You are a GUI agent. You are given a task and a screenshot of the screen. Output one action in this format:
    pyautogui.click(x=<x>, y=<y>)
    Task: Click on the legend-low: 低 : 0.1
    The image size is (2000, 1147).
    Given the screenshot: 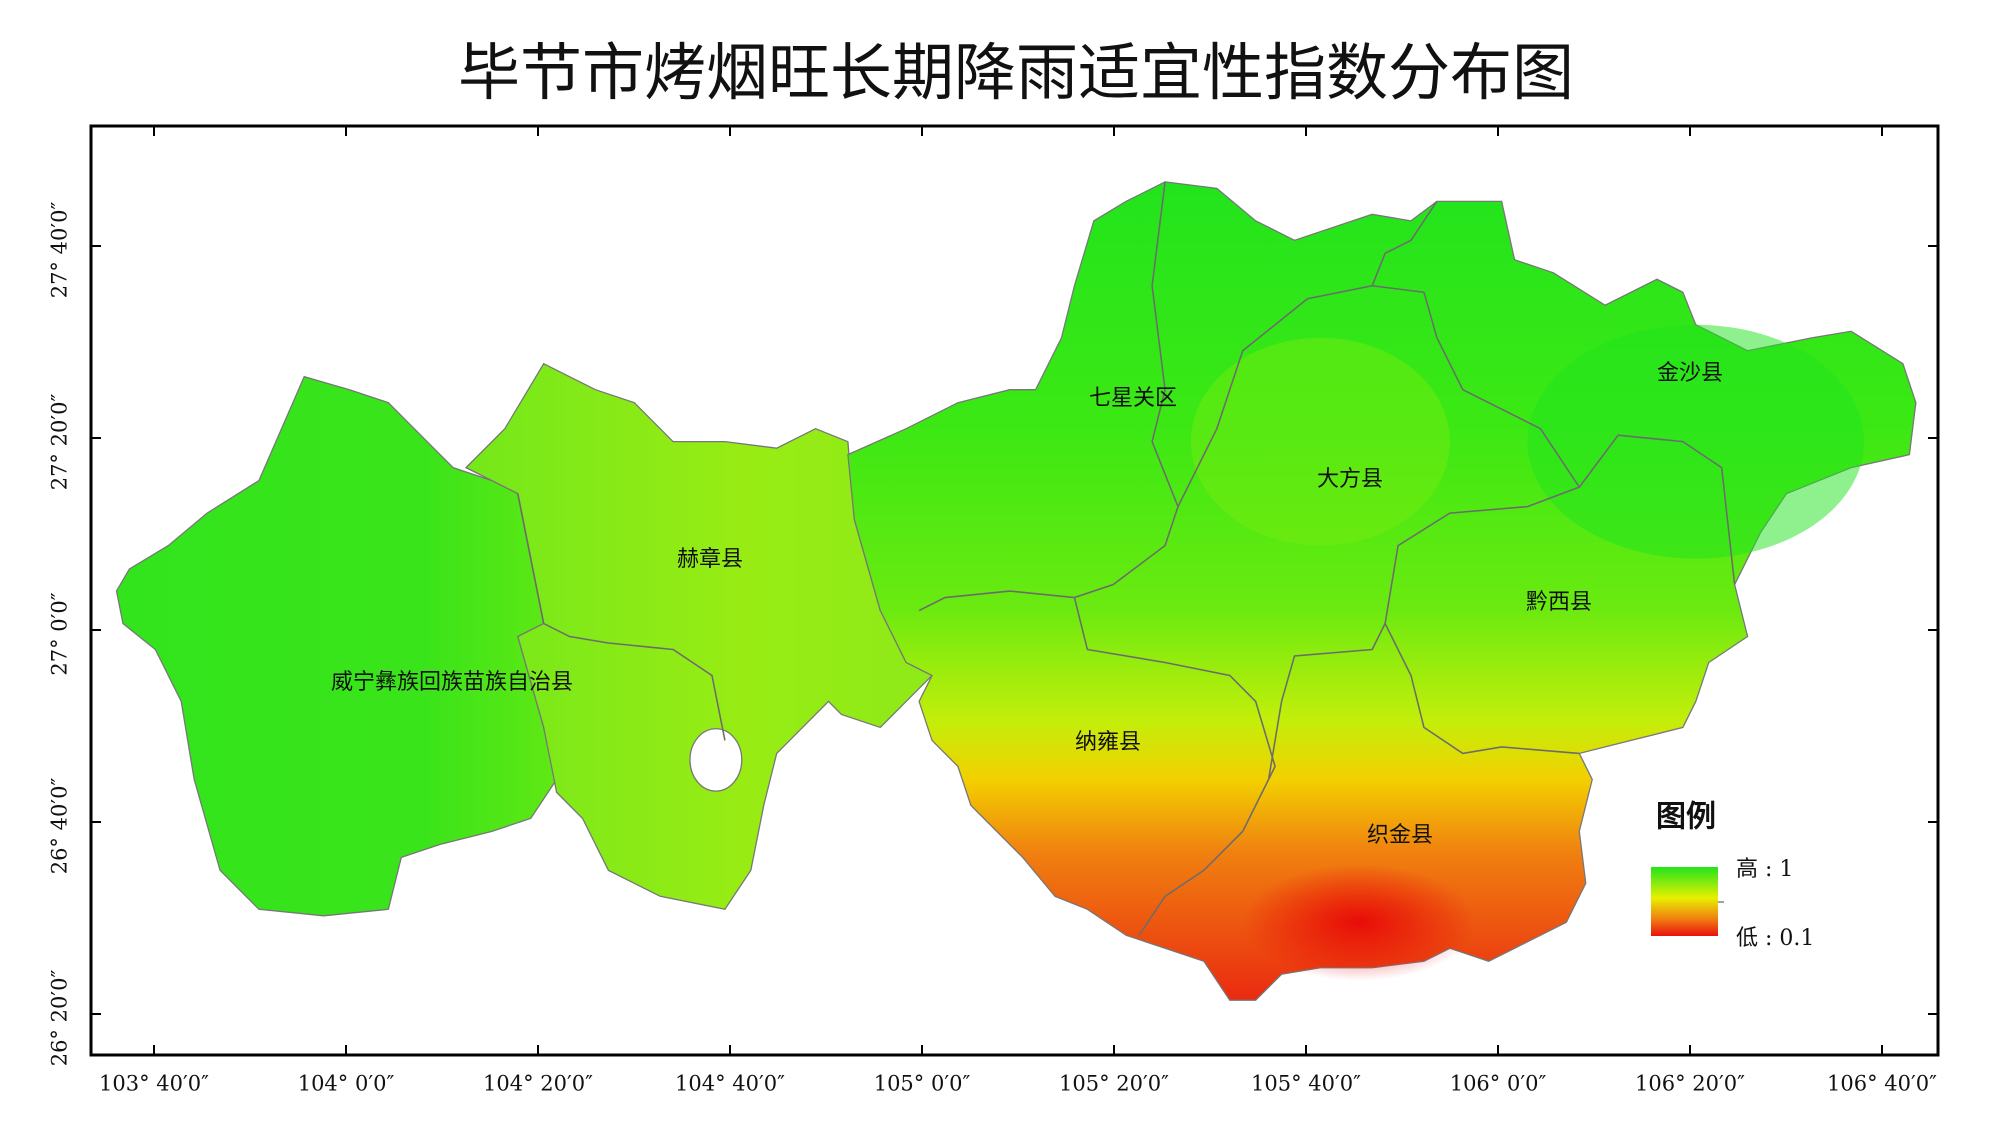 What is the action you would take?
    pyautogui.click(x=1775, y=938)
    